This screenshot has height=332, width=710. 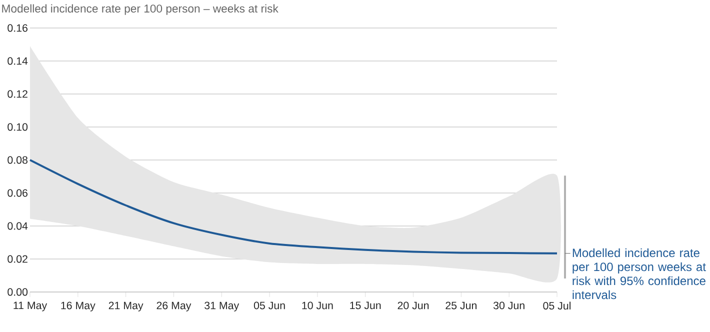 What do you see at coordinates (461, 306) in the screenshot?
I see `x-tick-label: 25 Jun` at bounding box center [461, 306].